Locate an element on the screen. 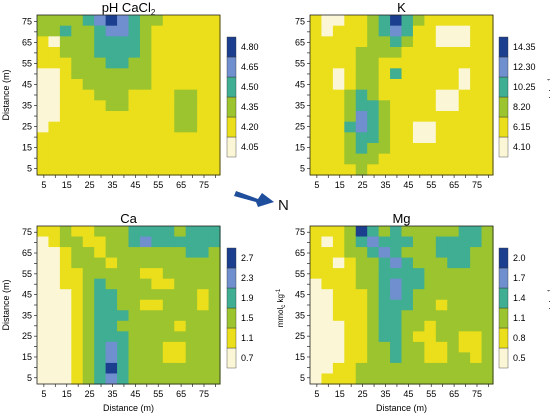 This screenshot has height=416, width=550. y-tick-label: 45 is located at coordinates (300, 295).